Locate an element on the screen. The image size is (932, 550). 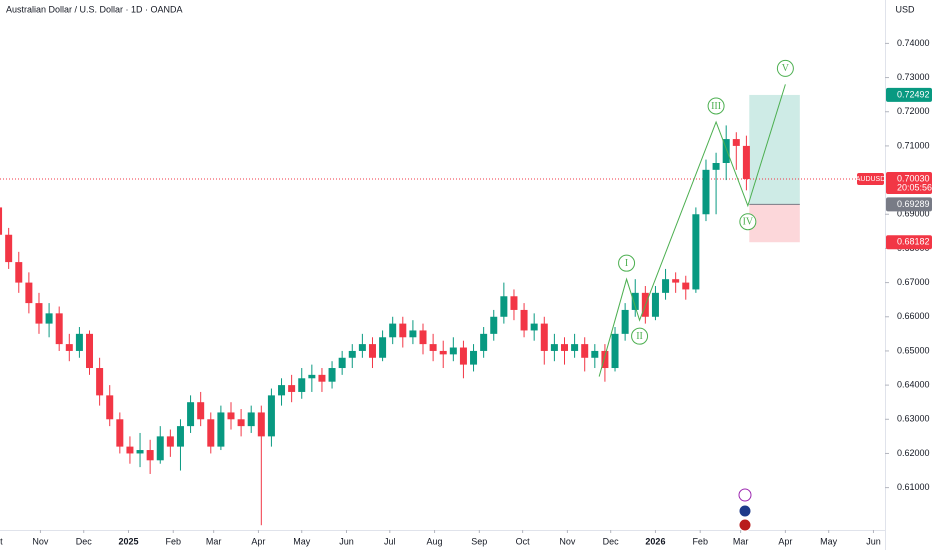
x-tick-label: Aug is located at coordinates (435, 541).